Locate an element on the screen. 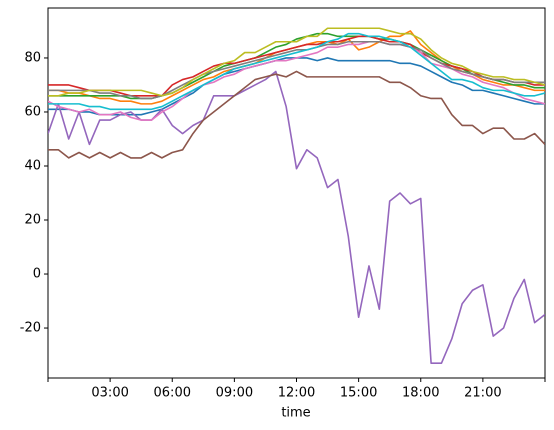 This screenshot has width=554, height=430. y-tick-label: 0 is located at coordinates (37, 274).